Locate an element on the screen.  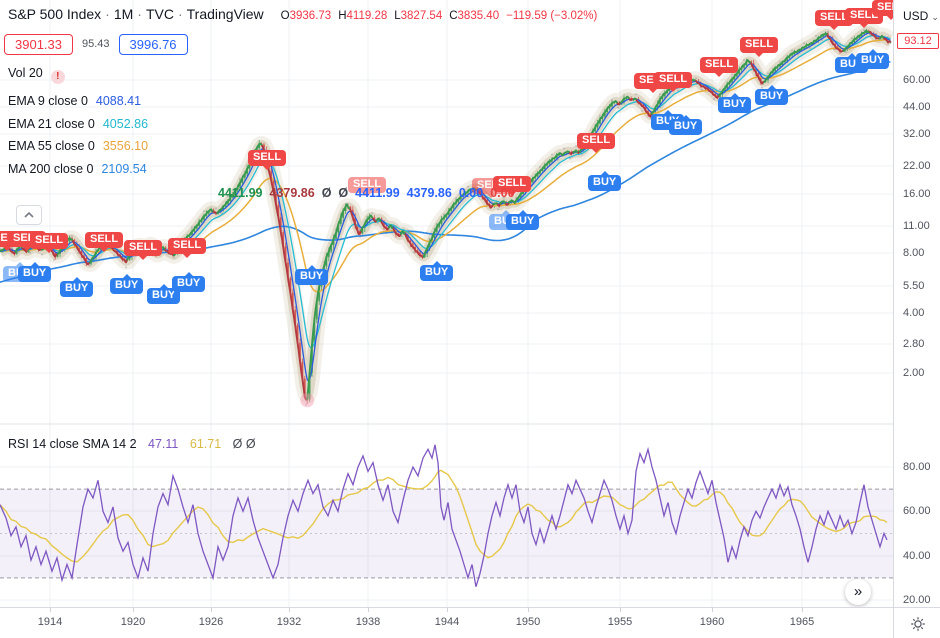
ohlc-letter: O is located at coordinates (285, 16).